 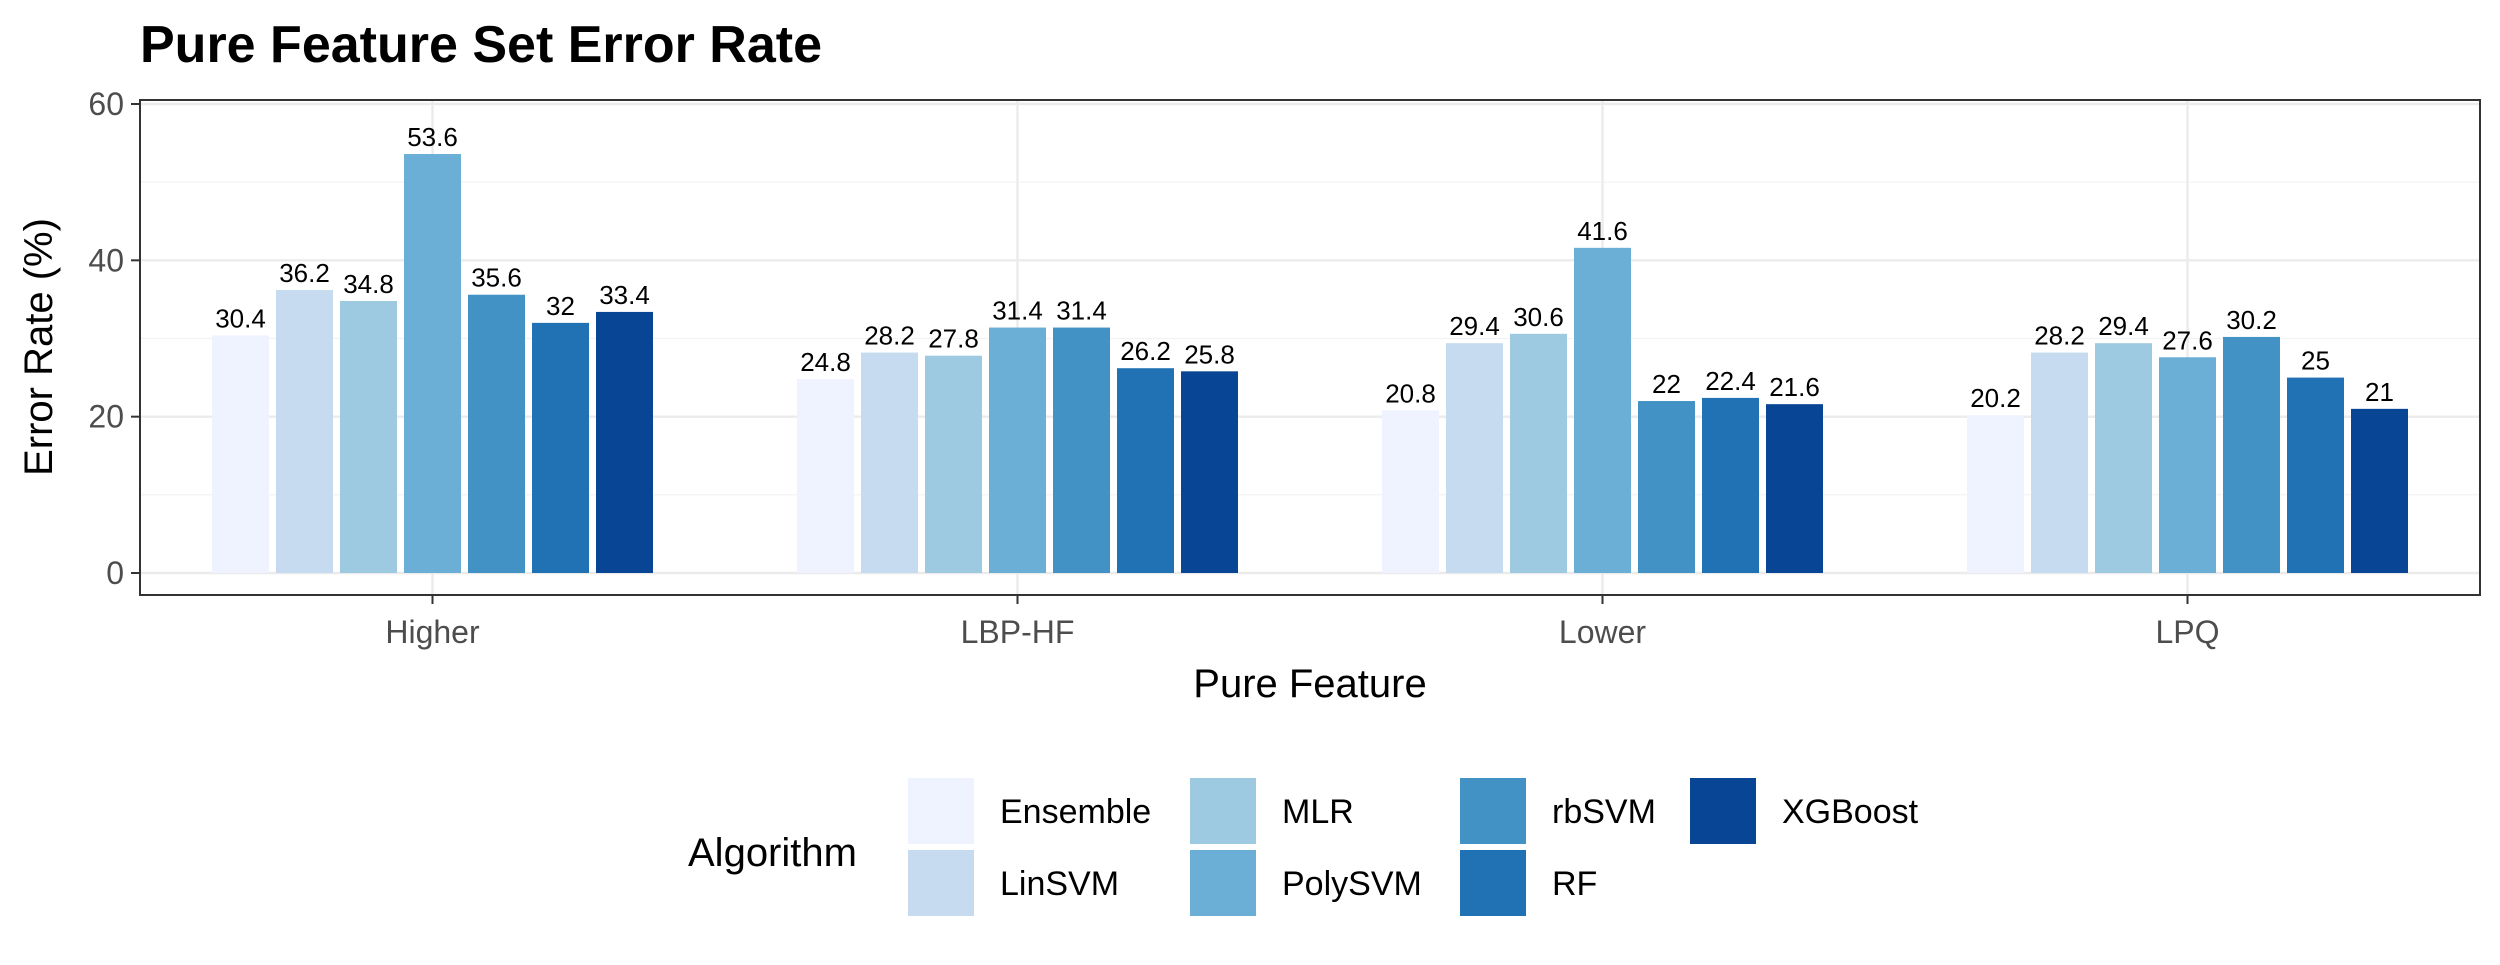 I want to click on data-label: 21.6, so click(x=1794, y=387).